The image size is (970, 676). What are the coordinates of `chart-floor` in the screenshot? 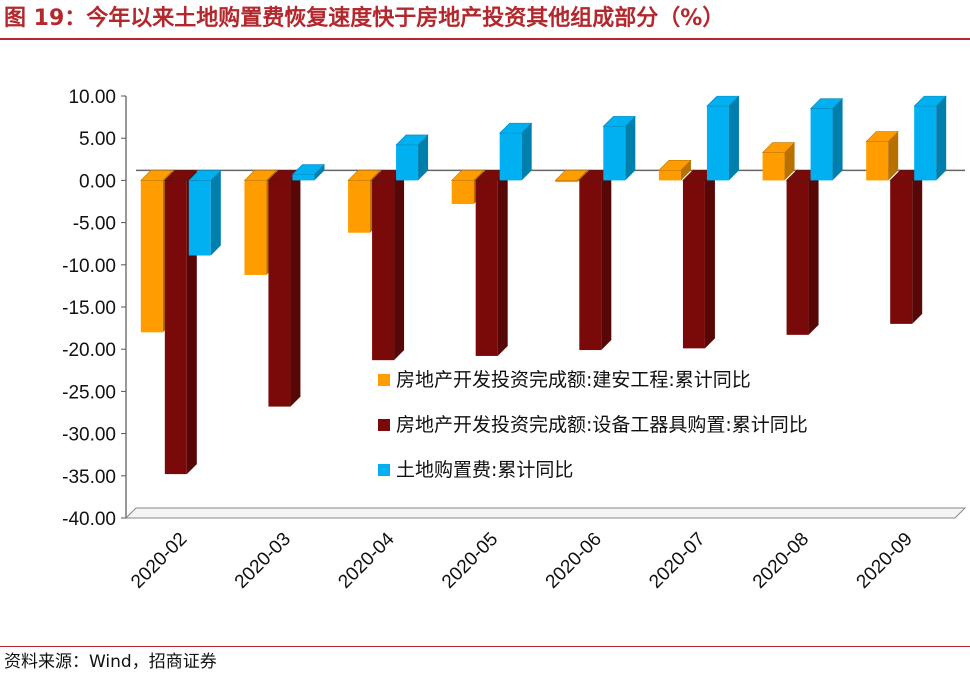 It's located at (545, 513).